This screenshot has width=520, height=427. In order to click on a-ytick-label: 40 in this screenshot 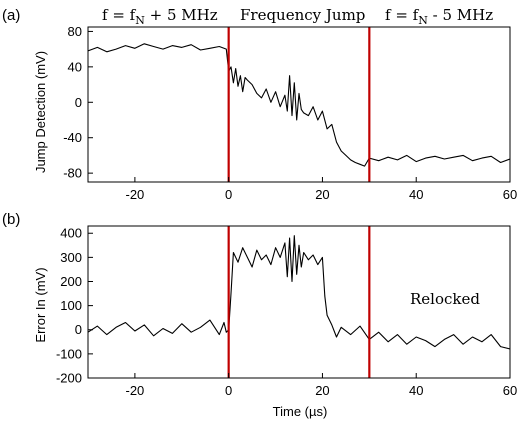, I will do `click(75, 66)`.